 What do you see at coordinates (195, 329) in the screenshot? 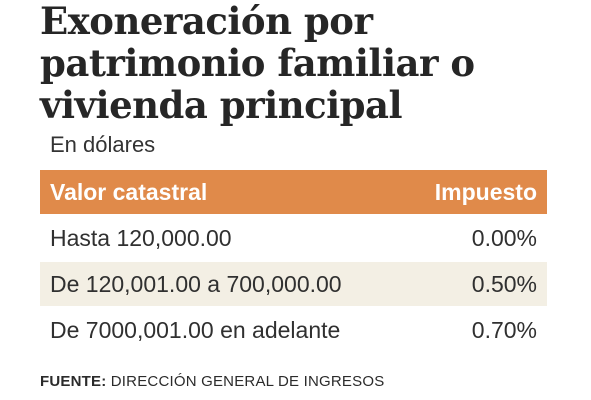
I see `row-range-cell: De 7000,001.00 en adelante` at bounding box center [195, 329].